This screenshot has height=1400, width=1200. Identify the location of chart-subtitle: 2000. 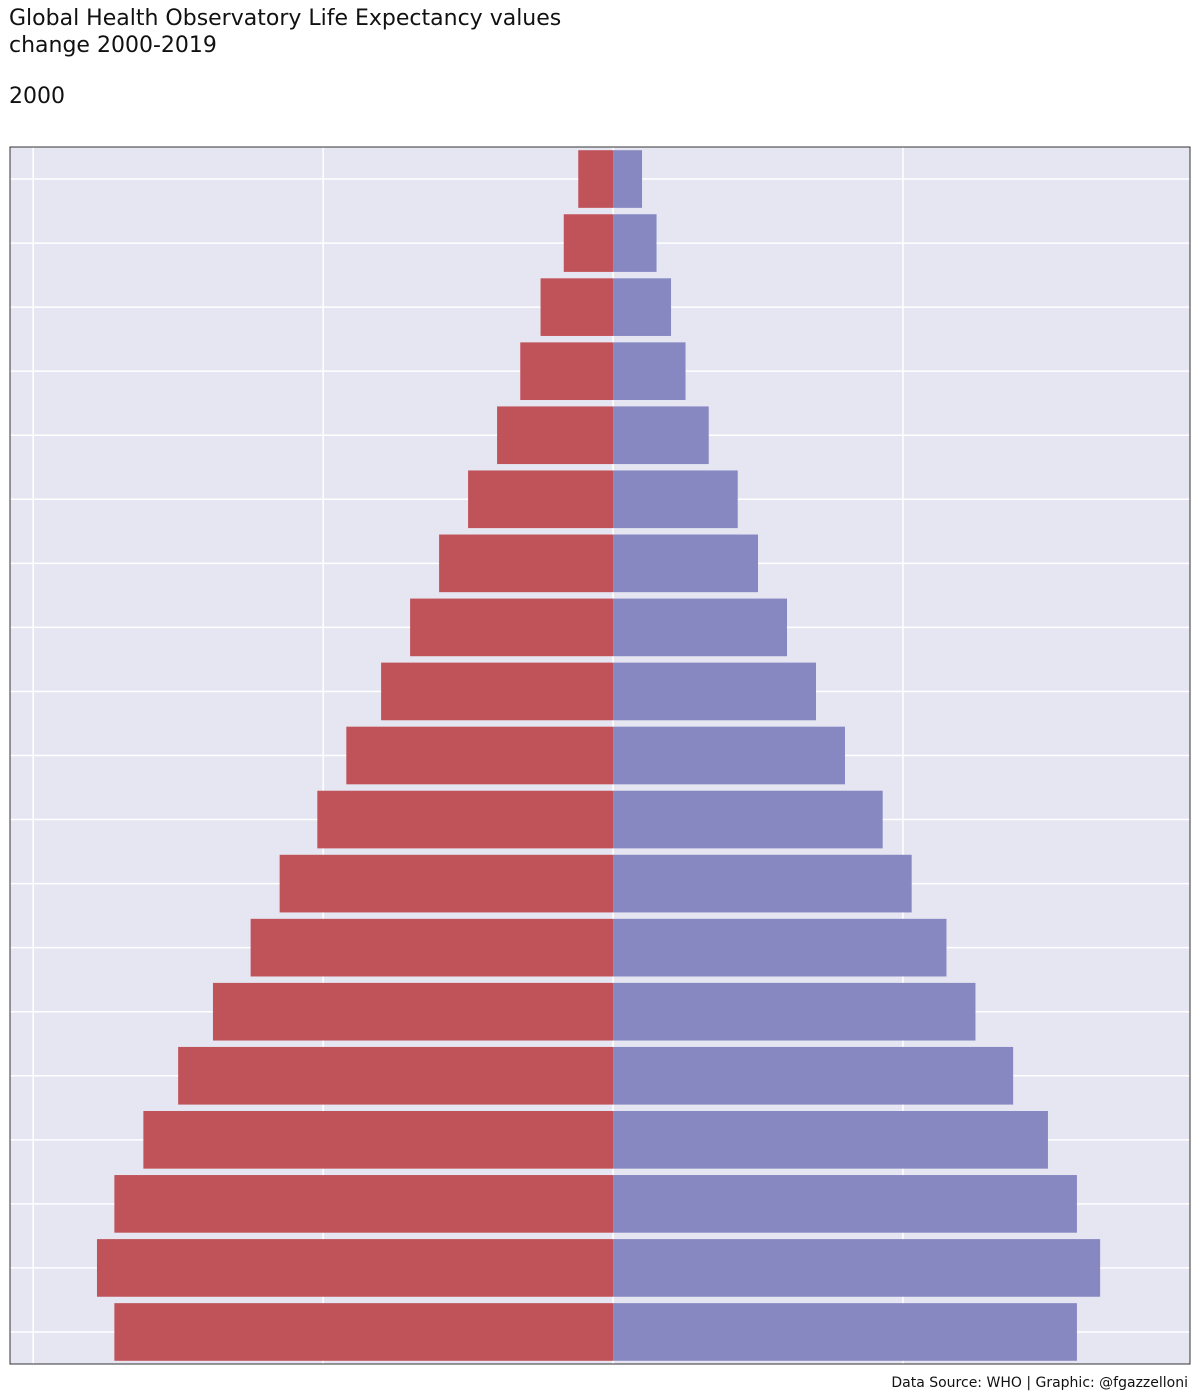
(37, 96).